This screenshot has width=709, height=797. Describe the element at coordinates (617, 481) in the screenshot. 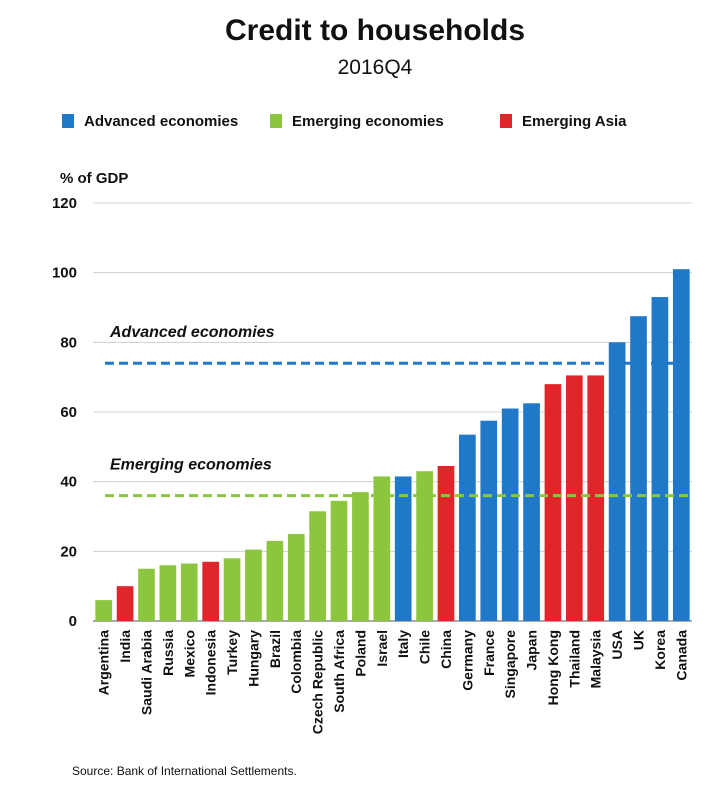

I see `bar-usa` at that location.